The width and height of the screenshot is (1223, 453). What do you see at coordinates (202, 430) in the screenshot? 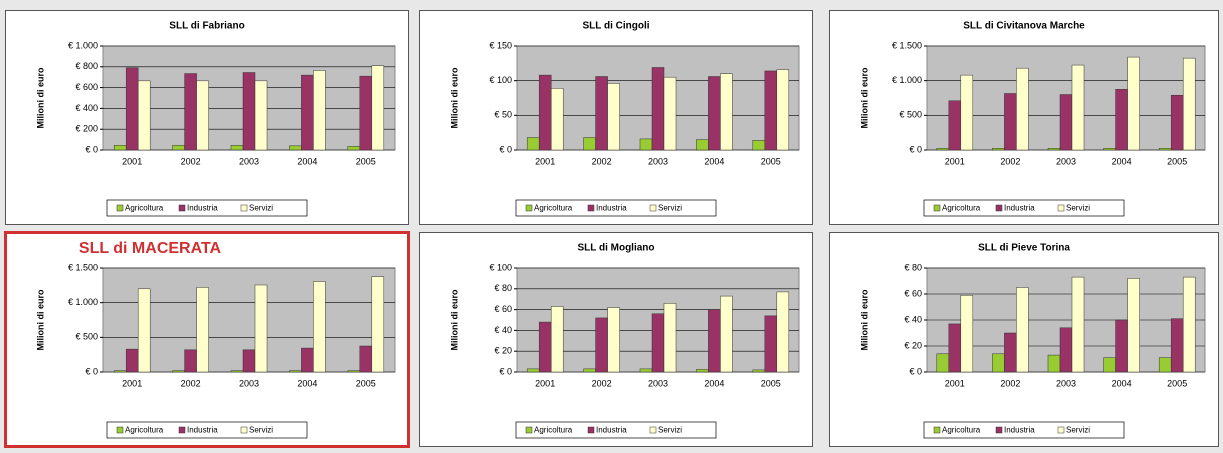
I see `legend-label: Industria` at bounding box center [202, 430].